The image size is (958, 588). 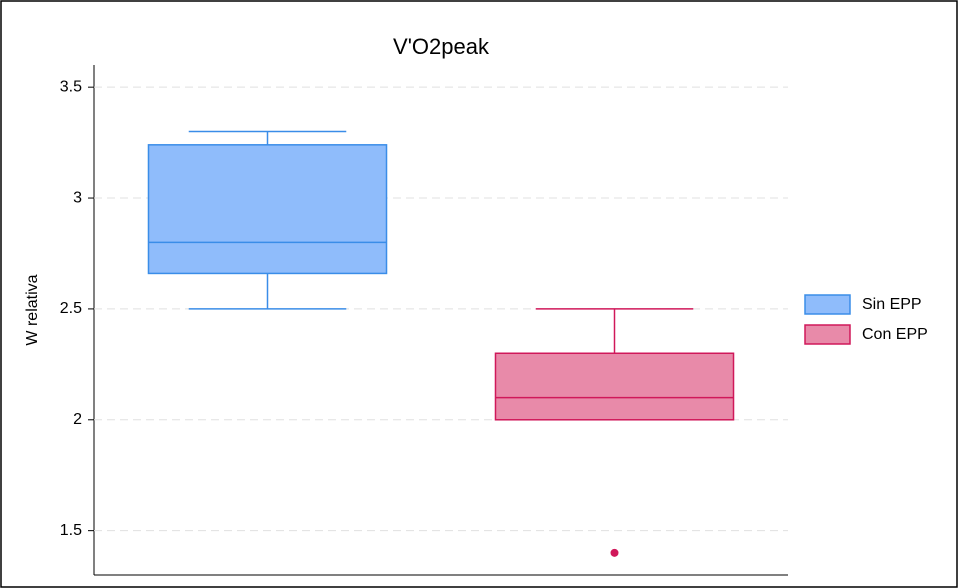 I want to click on y-tick-label: 2, so click(x=77, y=419).